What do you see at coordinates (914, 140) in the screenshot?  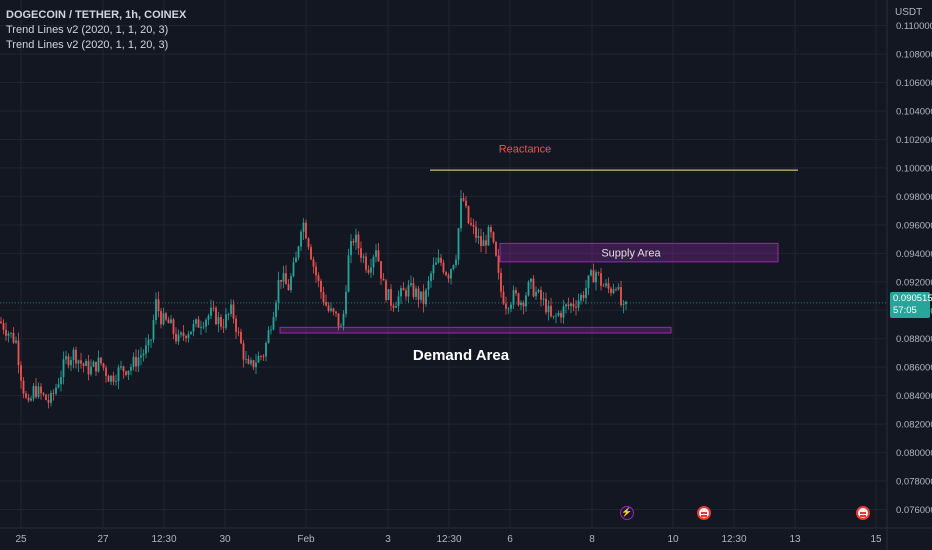 I see `y-tick-label: 0.102000` at bounding box center [914, 140].